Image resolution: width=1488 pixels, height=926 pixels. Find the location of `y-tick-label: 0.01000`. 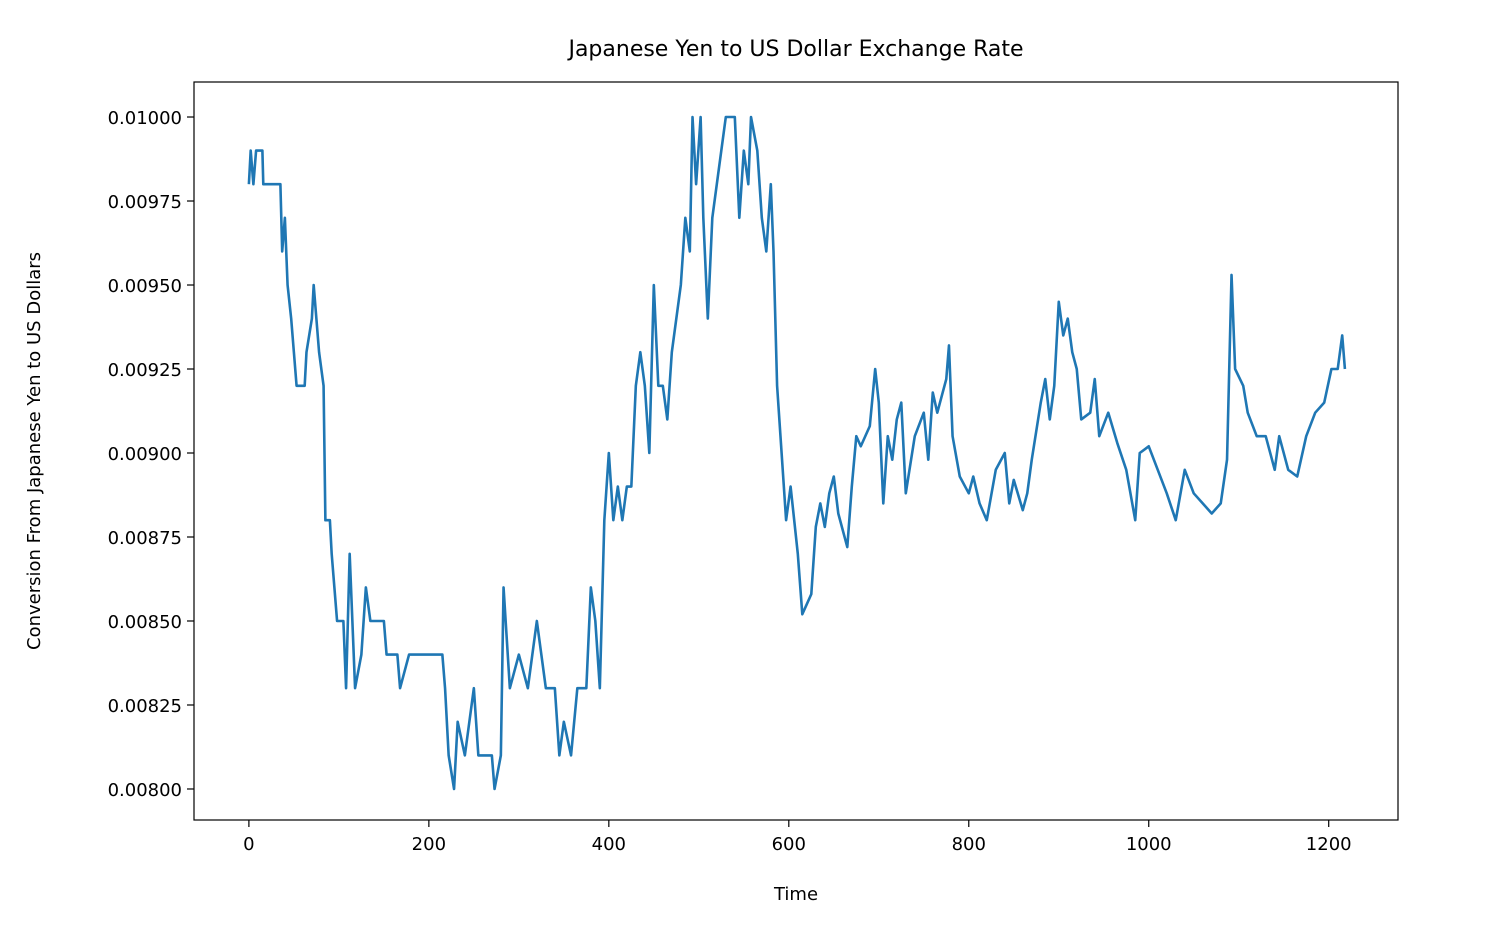

y-tick-label: 0.01000 is located at coordinates (145, 118).